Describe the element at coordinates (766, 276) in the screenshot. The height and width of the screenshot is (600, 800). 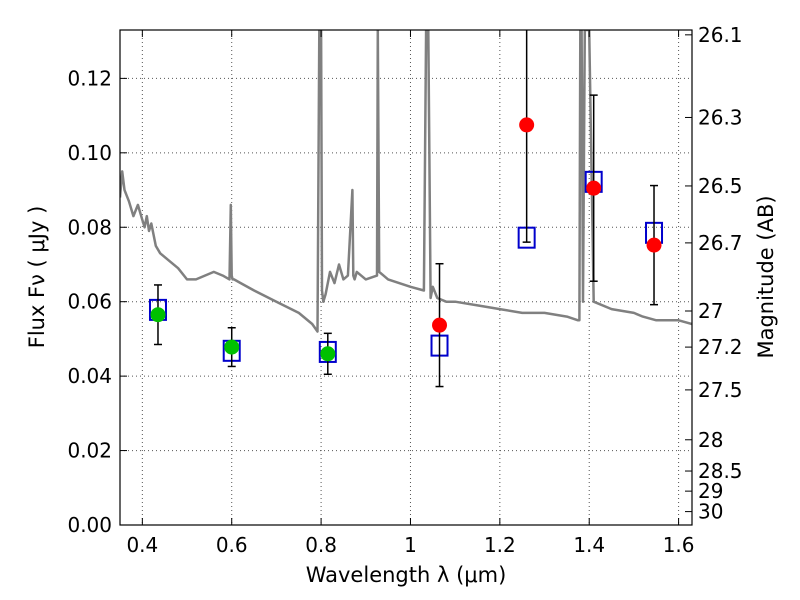
I see `y-axis-right-title: Magnitude (AB)` at that location.